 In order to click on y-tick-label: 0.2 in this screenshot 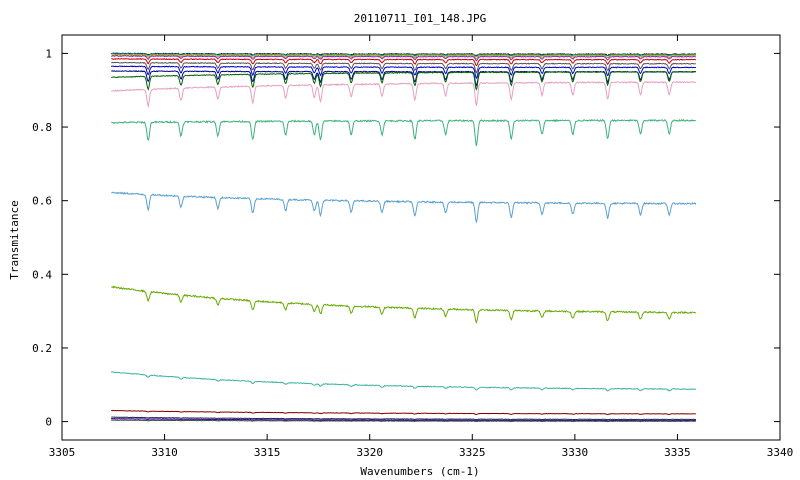, I will do `click(42, 348)`.